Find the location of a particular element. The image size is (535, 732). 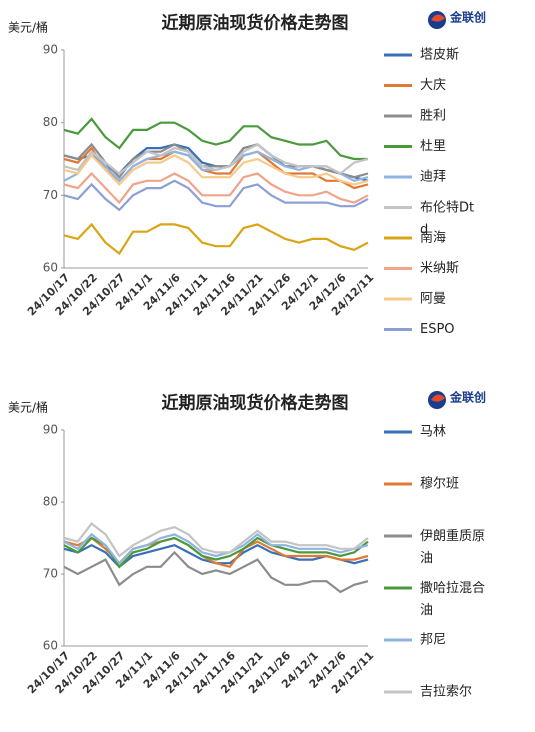

legend-label: 大庆 is located at coordinates (433, 85).